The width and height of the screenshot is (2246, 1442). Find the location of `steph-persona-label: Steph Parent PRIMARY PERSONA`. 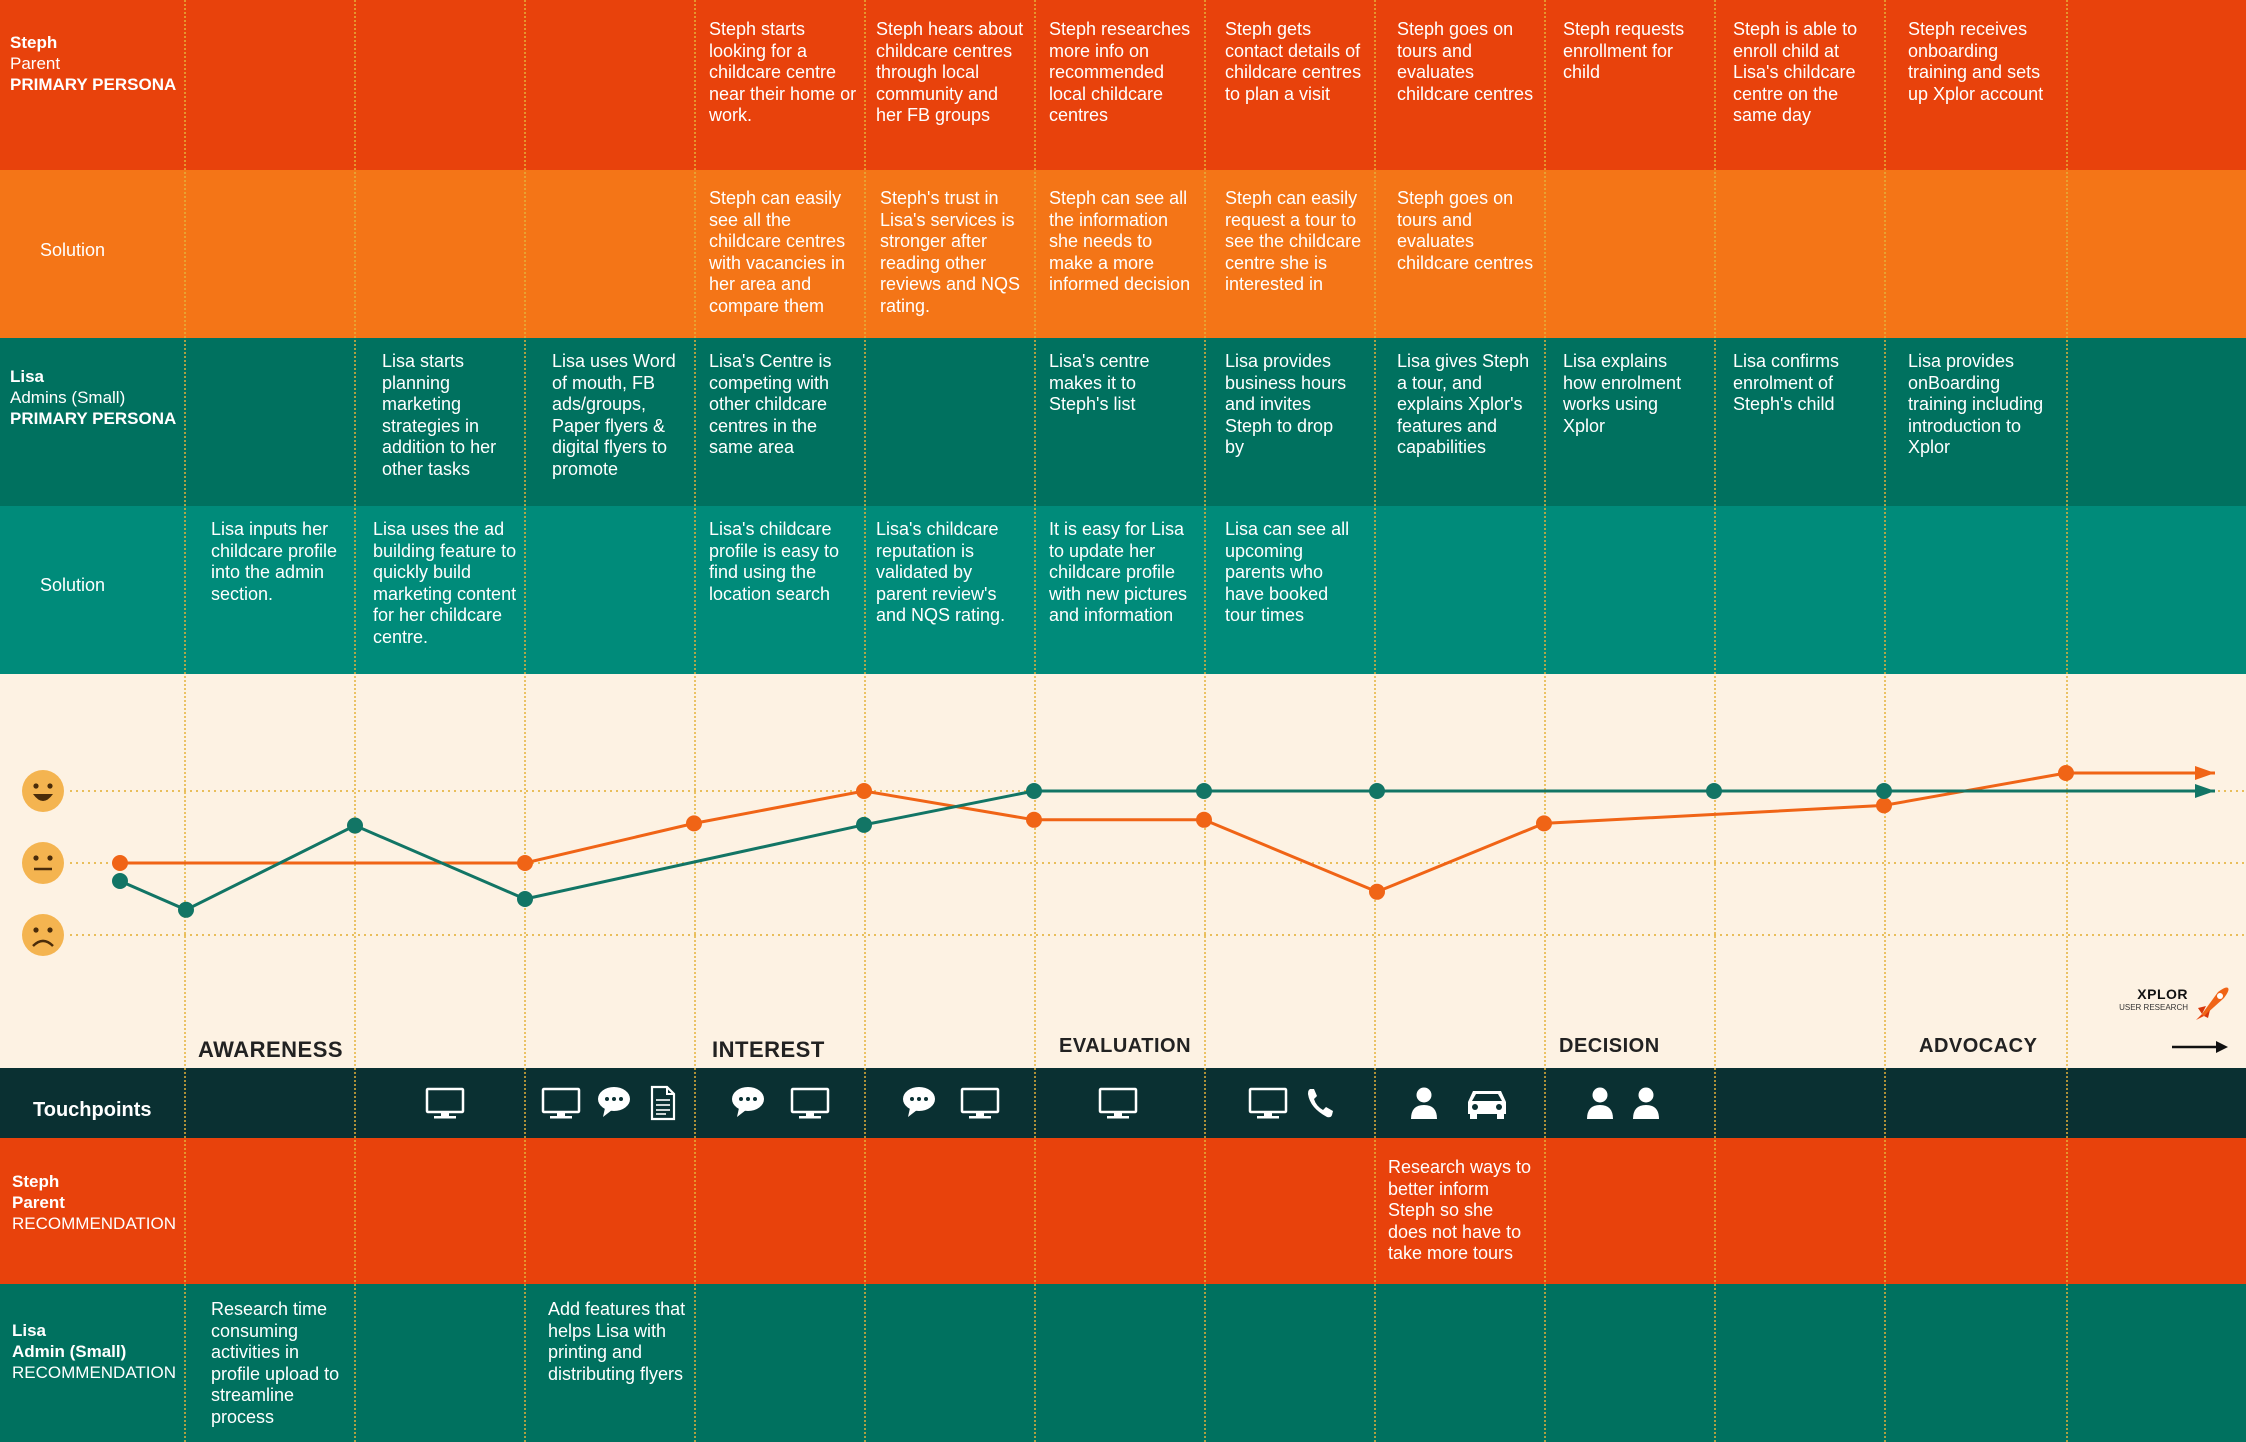

steph-persona-label: Steph Parent PRIMARY PERSONA is located at coordinates (93, 63).